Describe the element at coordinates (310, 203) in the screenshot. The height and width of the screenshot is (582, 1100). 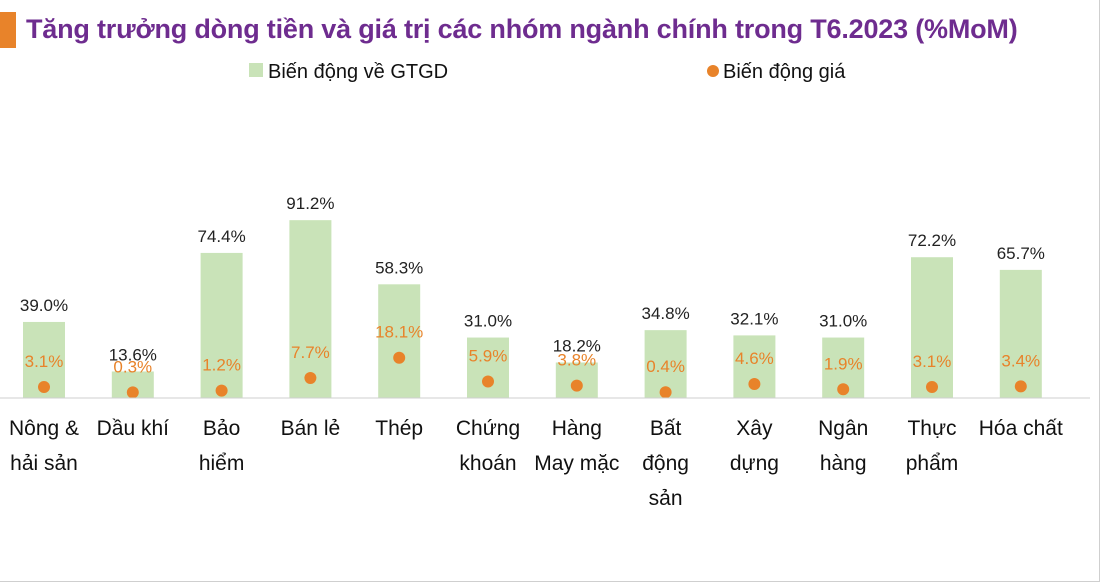
I see `bar-value-label: 91.2%` at that location.